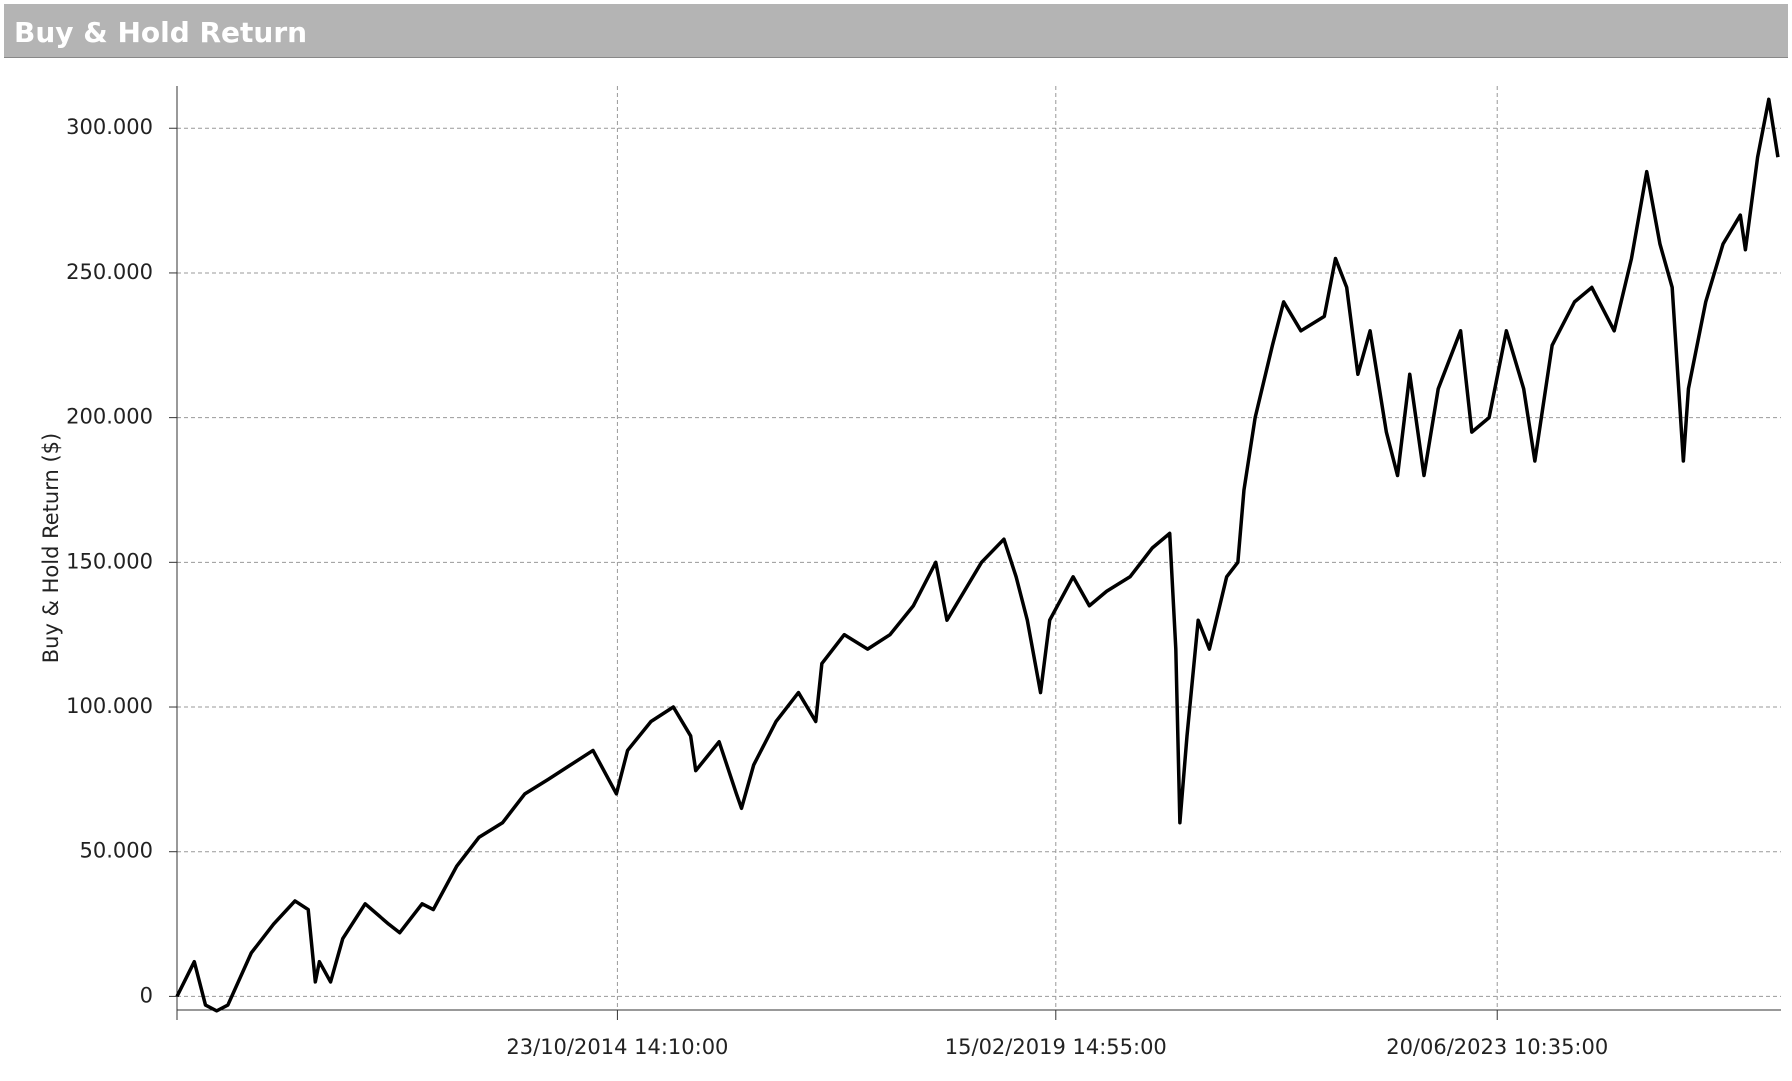 The image size is (1792, 1081). Describe the element at coordinates (896, 31) in the screenshot. I see `header-bar: Buy & Hold Return` at that location.